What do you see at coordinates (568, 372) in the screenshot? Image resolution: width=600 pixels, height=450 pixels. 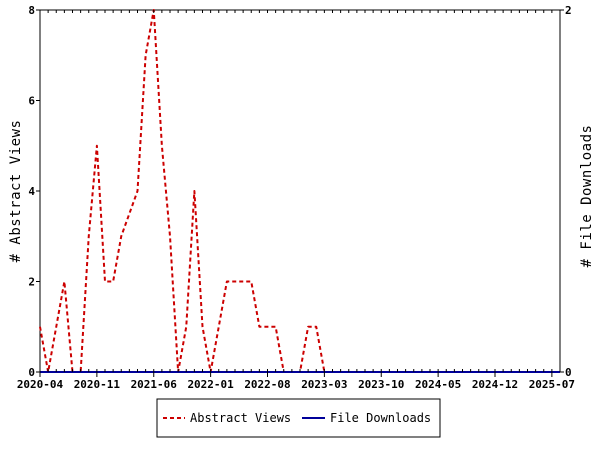 I see `y2-tick-label: 0` at bounding box center [568, 372].